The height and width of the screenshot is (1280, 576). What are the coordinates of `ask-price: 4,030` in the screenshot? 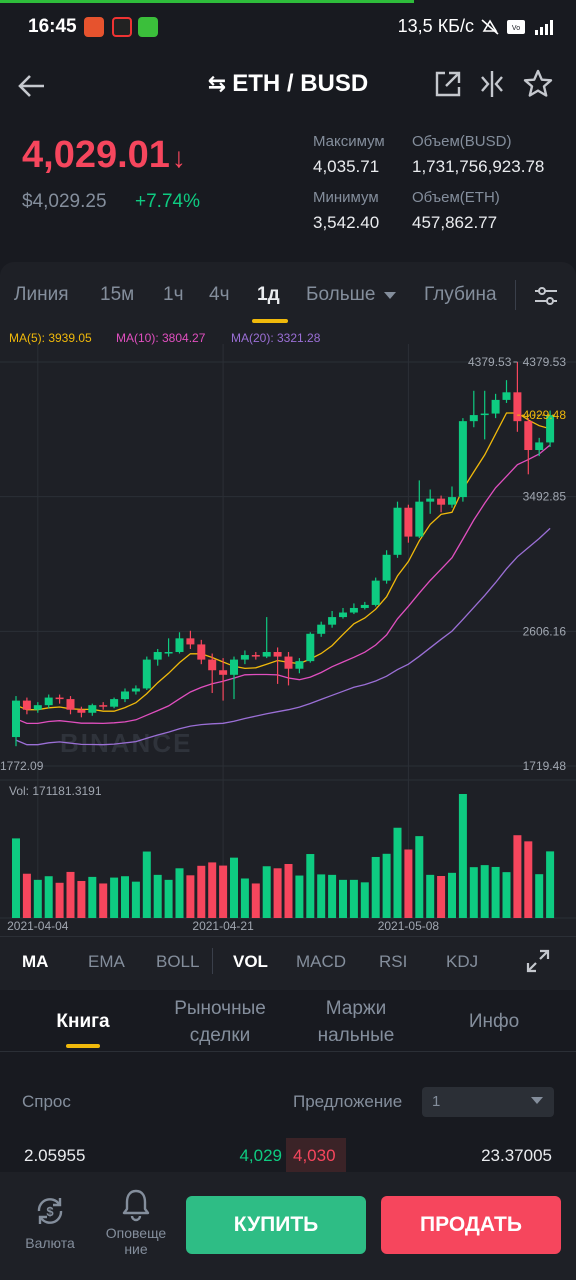 It's located at (314, 1155).